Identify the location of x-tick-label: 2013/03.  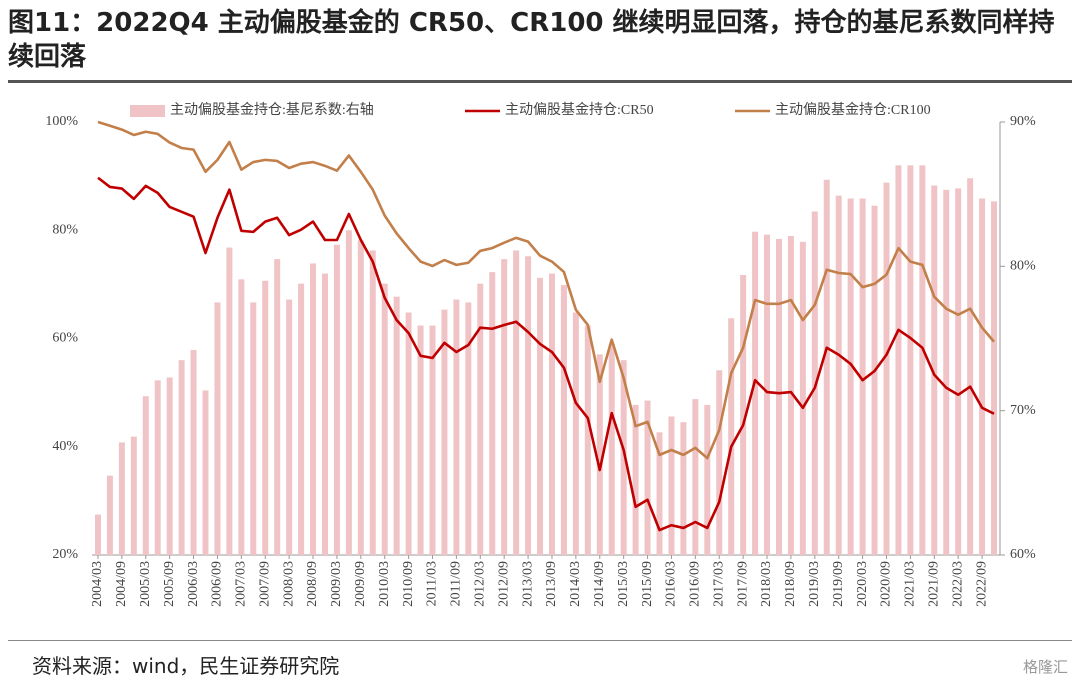
(527, 584).